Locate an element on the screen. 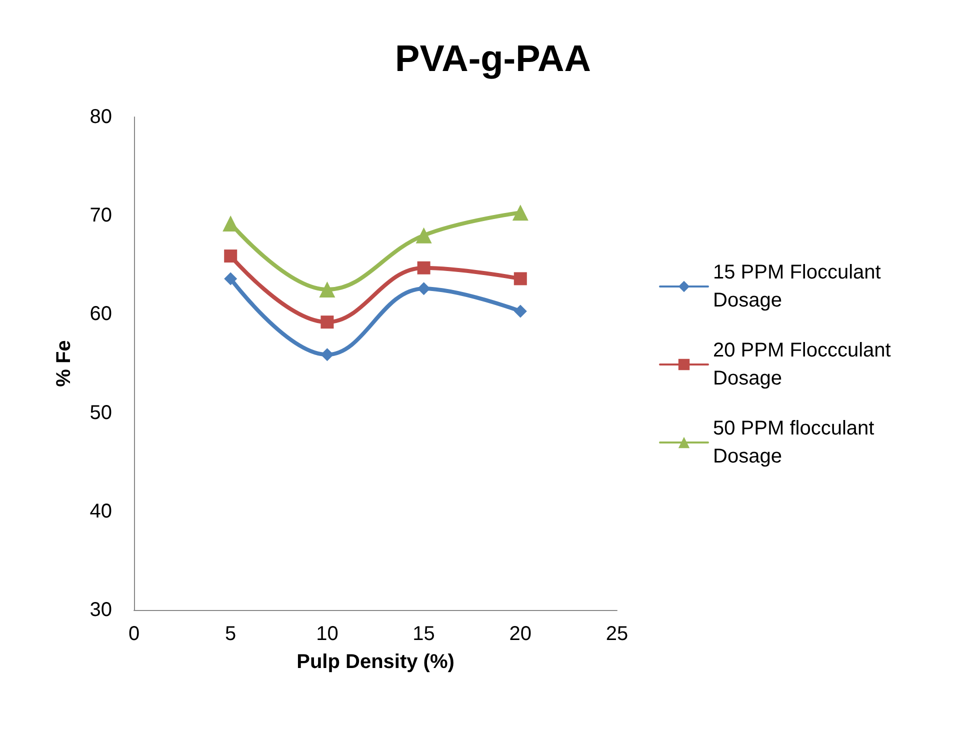  y-tick-label: 80 is located at coordinates (101, 117).